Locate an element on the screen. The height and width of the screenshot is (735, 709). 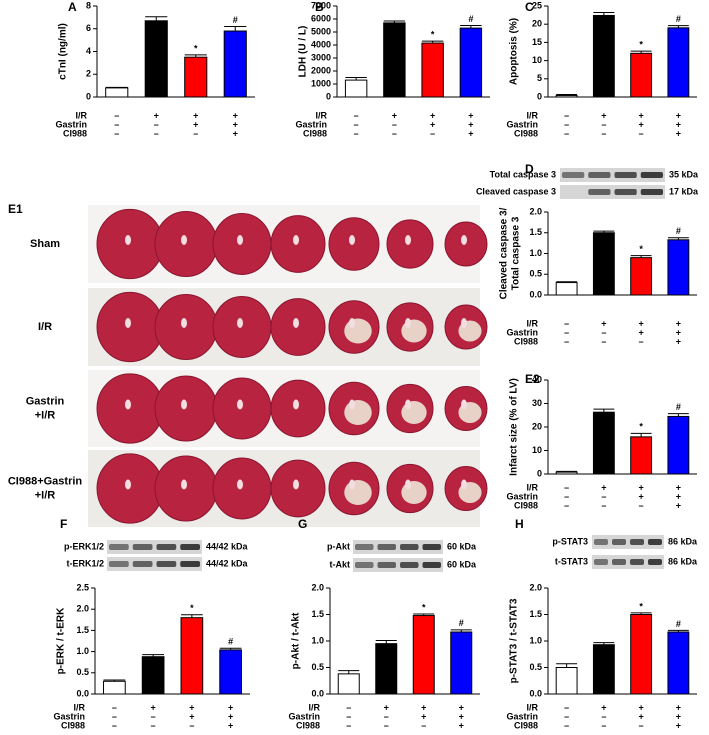
panel-letter: G is located at coordinates (302, 524).